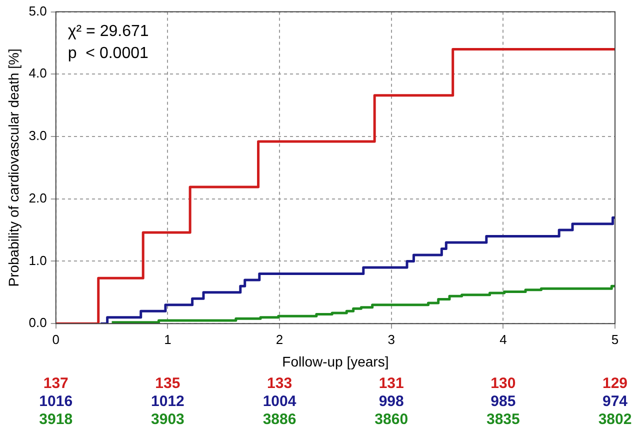 The height and width of the screenshot is (445, 635). Describe the element at coordinates (13, 167) in the screenshot. I see `y-axis-title: Probability of cardiovascular death [%]` at that location.